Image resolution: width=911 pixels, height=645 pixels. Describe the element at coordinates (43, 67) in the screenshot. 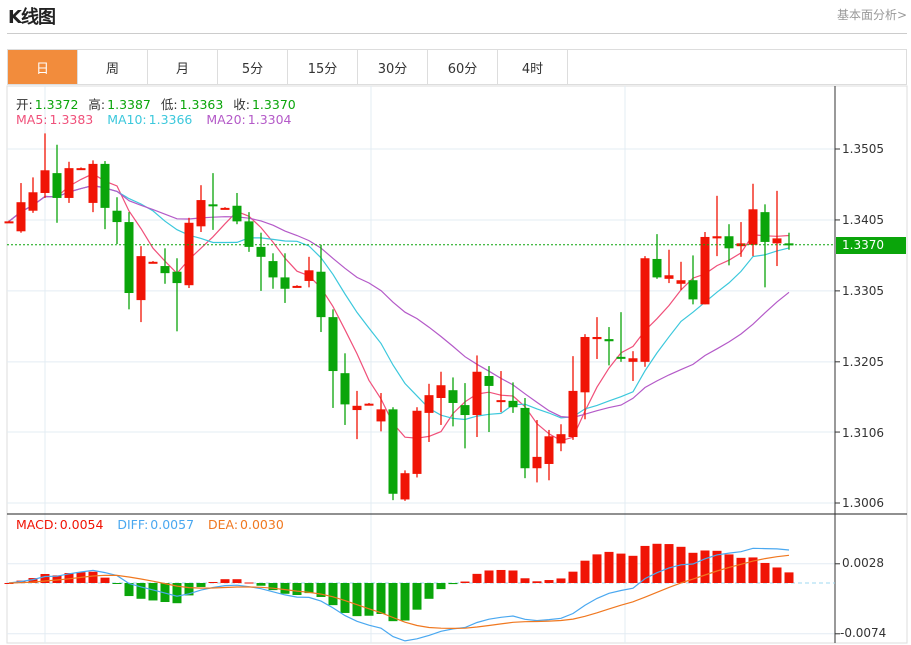

I see `tab-day: 日` at that location.